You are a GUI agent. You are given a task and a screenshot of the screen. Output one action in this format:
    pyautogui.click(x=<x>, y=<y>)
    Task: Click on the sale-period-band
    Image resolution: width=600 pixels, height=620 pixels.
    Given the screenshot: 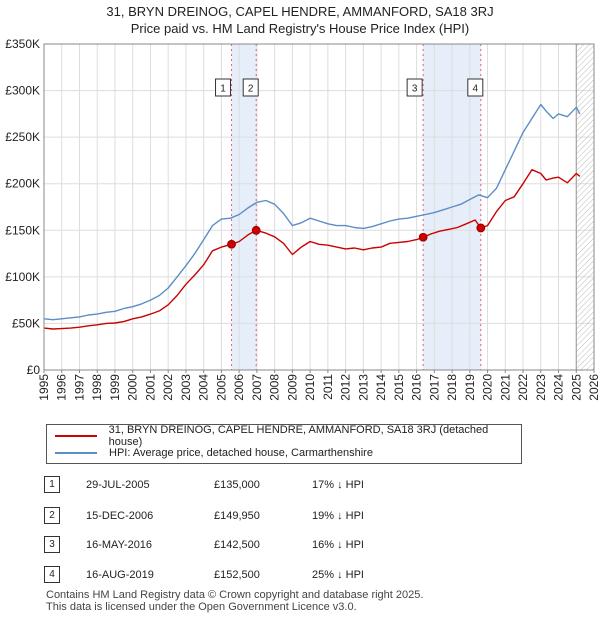 What is the action you would take?
    pyautogui.click(x=244, y=207)
    